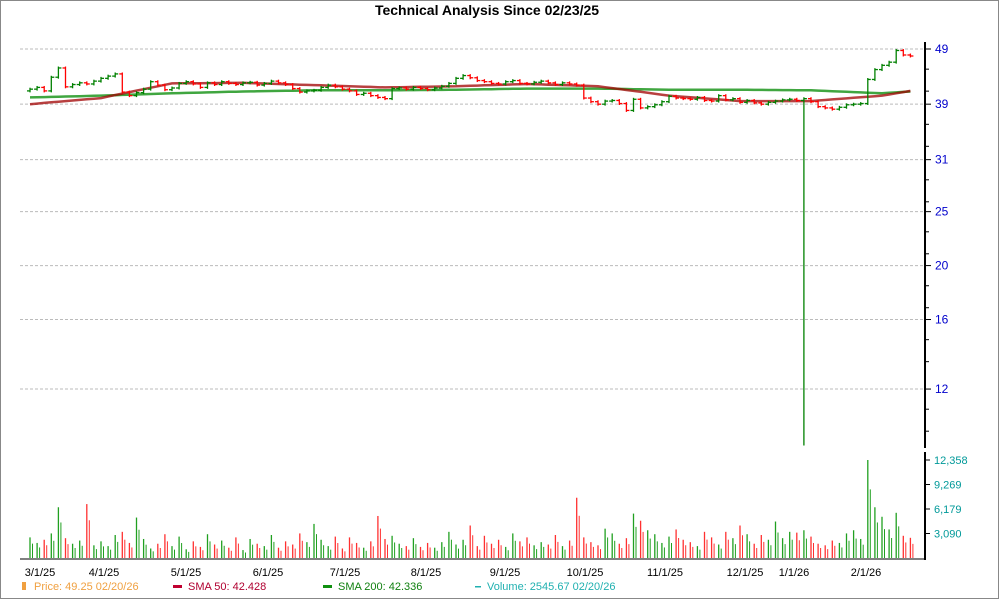 The width and height of the screenshot is (1000, 600). What do you see at coordinates (942, 320) in the screenshot?
I see `price-tick-label: 16` at bounding box center [942, 320].